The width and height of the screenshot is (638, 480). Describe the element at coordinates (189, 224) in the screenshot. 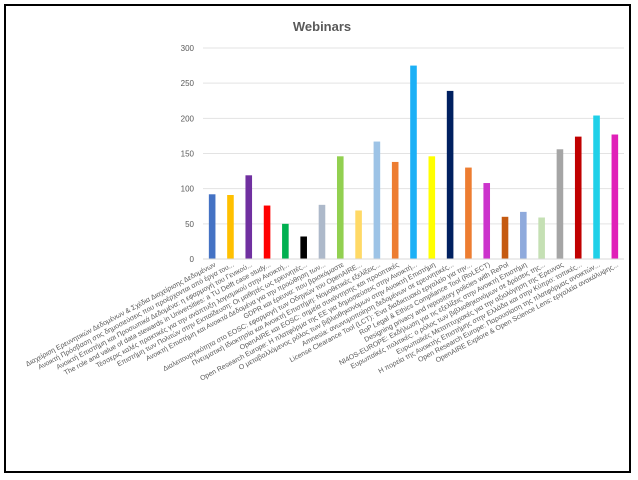

I see `y-tick-label: 50` at that location.